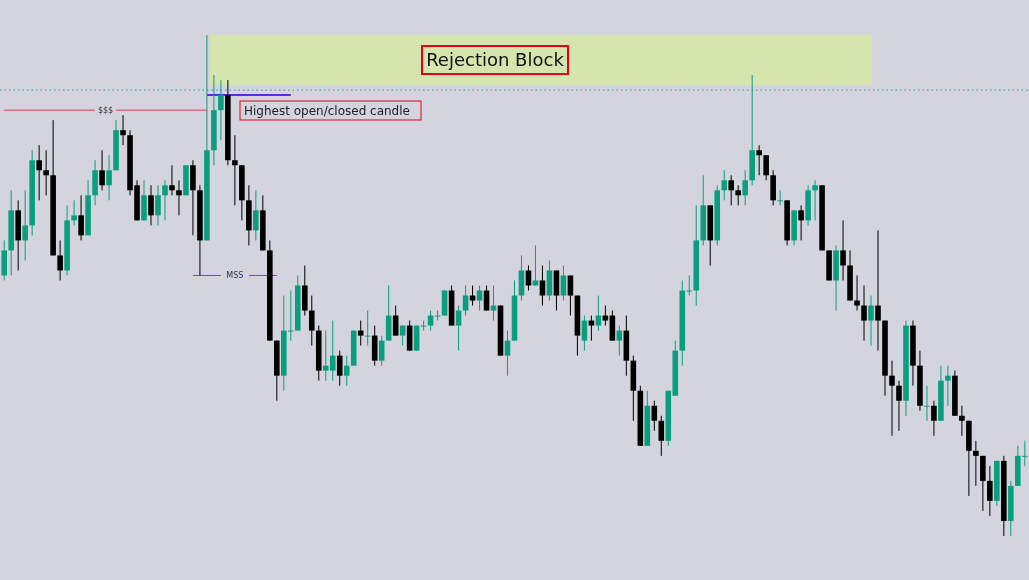  What do you see at coordinates (327, 111) in the screenshot?
I see `annotation: Highest open/closed candle` at bounding box center [327, 111].